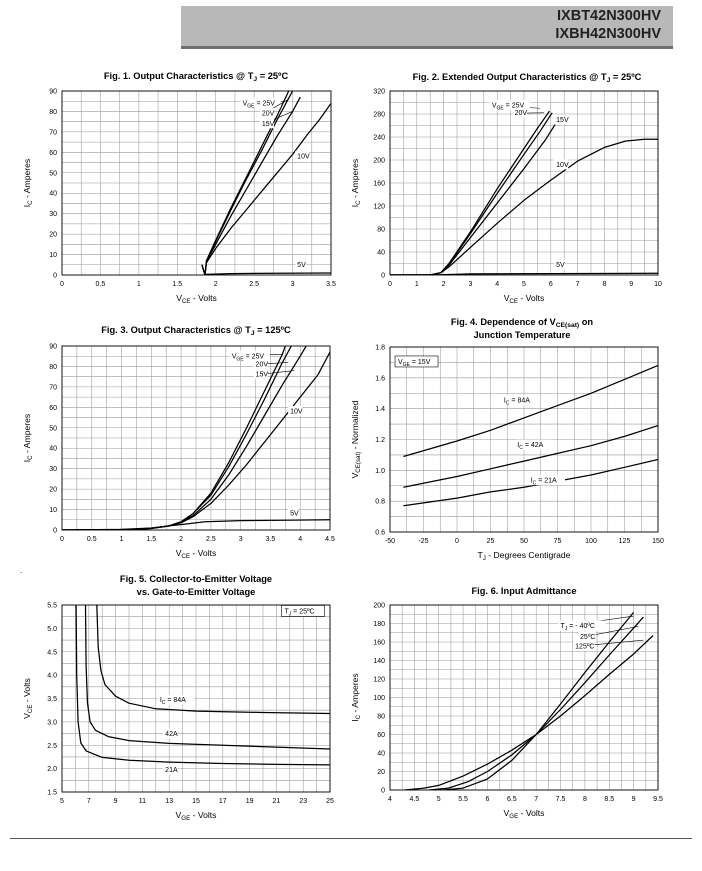 Image resolution: width=702 pixels, height=871 pixels. I want to click on y-tick-label: 4.0, so click(52, 676).